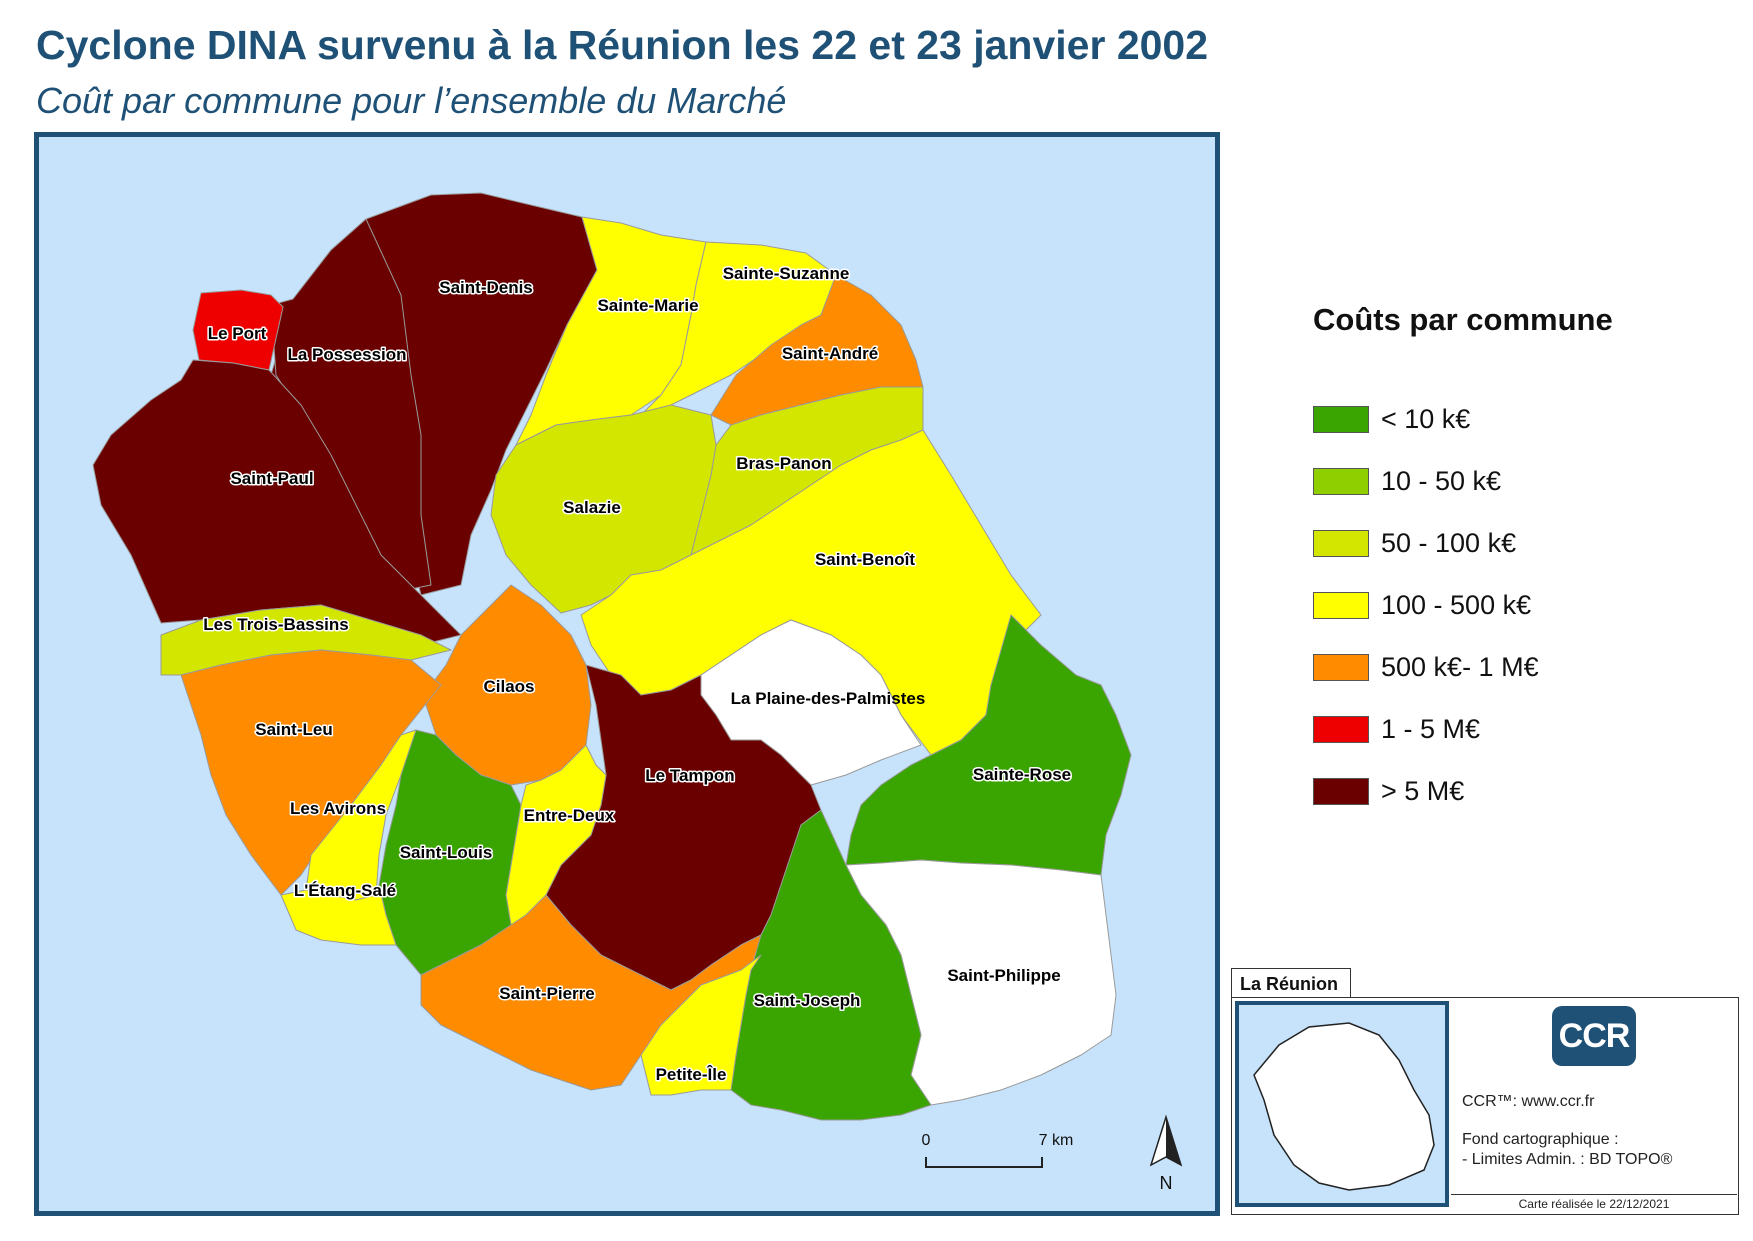 Image resolution: width=1753 pixels, height=1241 pixels. I want to click on map-credit: Carte réalisée le 22/12/2021, so click(1594, 1202).